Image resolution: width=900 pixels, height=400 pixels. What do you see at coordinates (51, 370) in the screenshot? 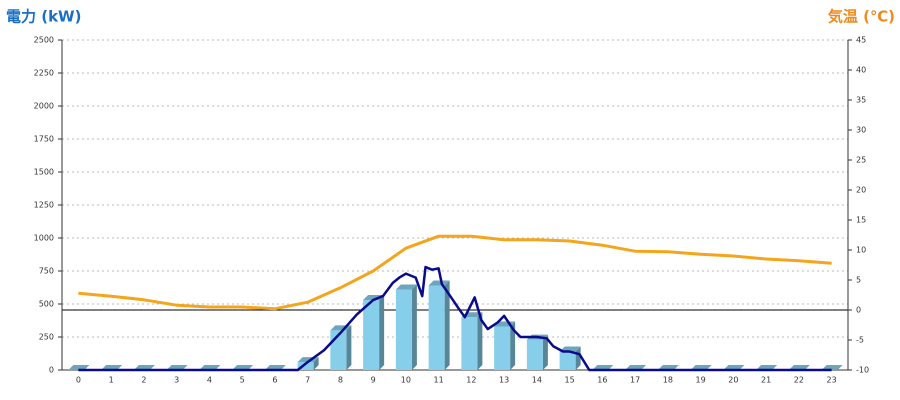
I see `y-tick-label: 0` at bounding box center [51, 370].